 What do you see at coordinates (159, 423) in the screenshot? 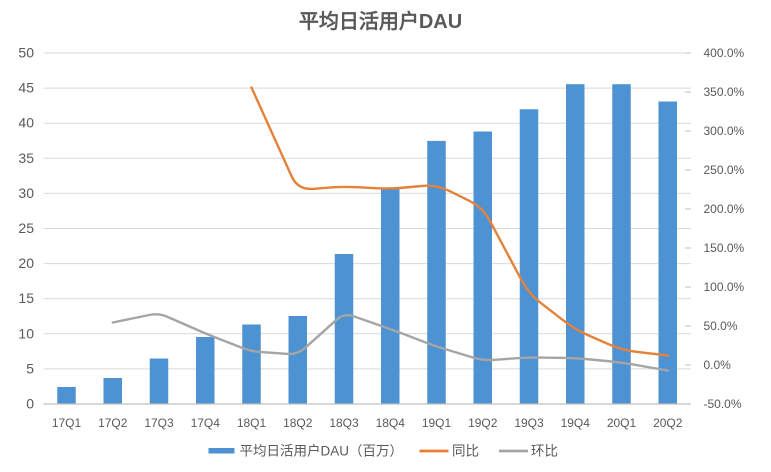
I see `svg-text: 17Q3` at bounding box center [159, 423].